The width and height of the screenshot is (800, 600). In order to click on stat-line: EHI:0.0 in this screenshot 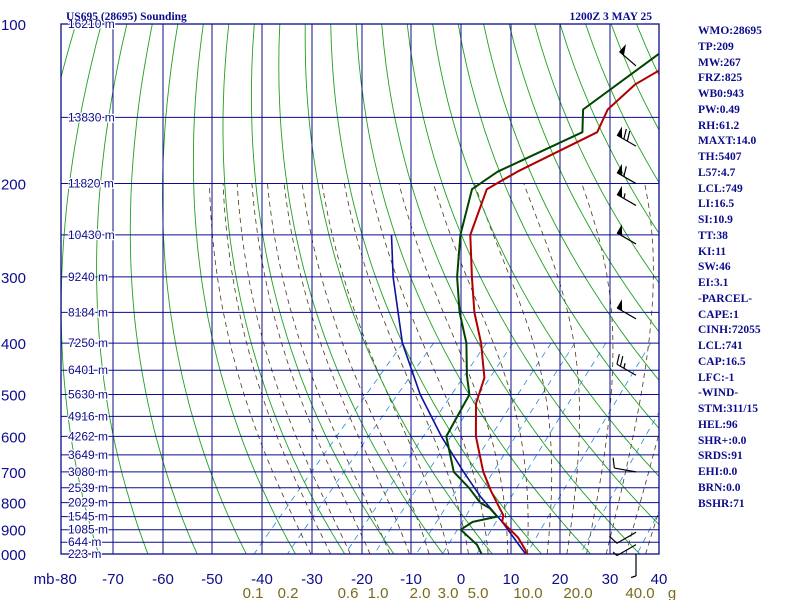, I will do `click(718, 472)`.